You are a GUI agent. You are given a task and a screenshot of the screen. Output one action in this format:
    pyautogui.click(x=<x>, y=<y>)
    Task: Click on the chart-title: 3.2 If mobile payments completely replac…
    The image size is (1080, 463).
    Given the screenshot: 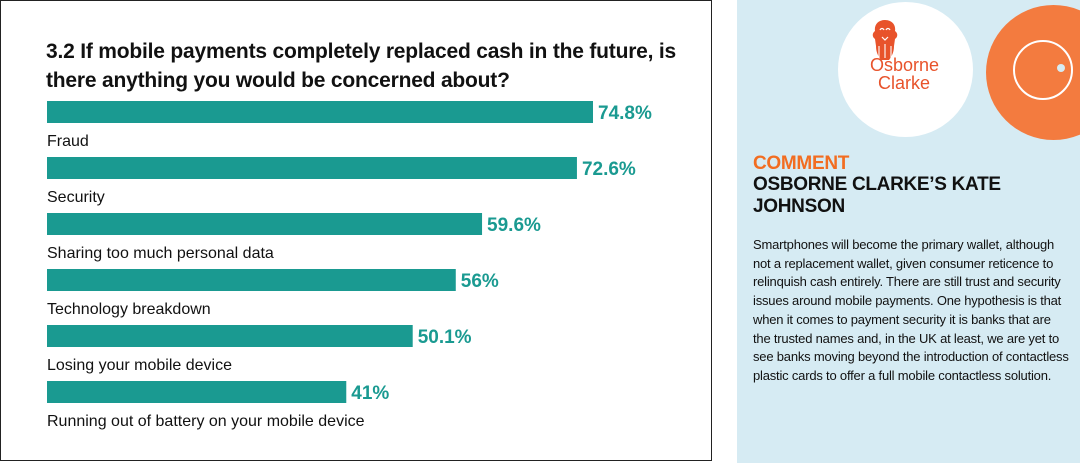 What is the action you would take?
    pyautogui.click(x=361, y=66)
    